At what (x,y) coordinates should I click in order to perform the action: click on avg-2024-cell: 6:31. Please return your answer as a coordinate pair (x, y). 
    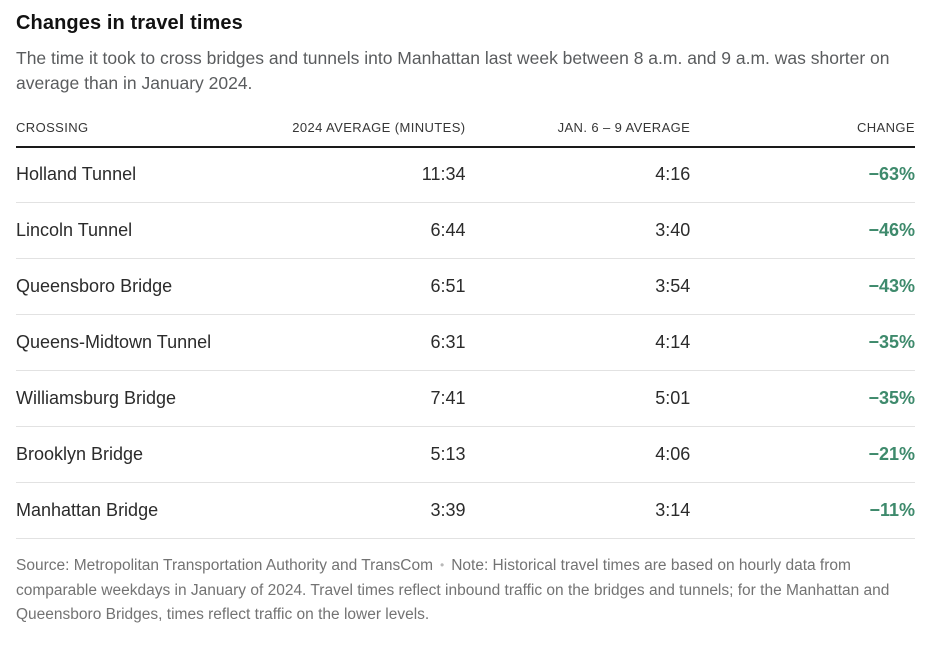
    Looking at the image, I should click on (353, 343).